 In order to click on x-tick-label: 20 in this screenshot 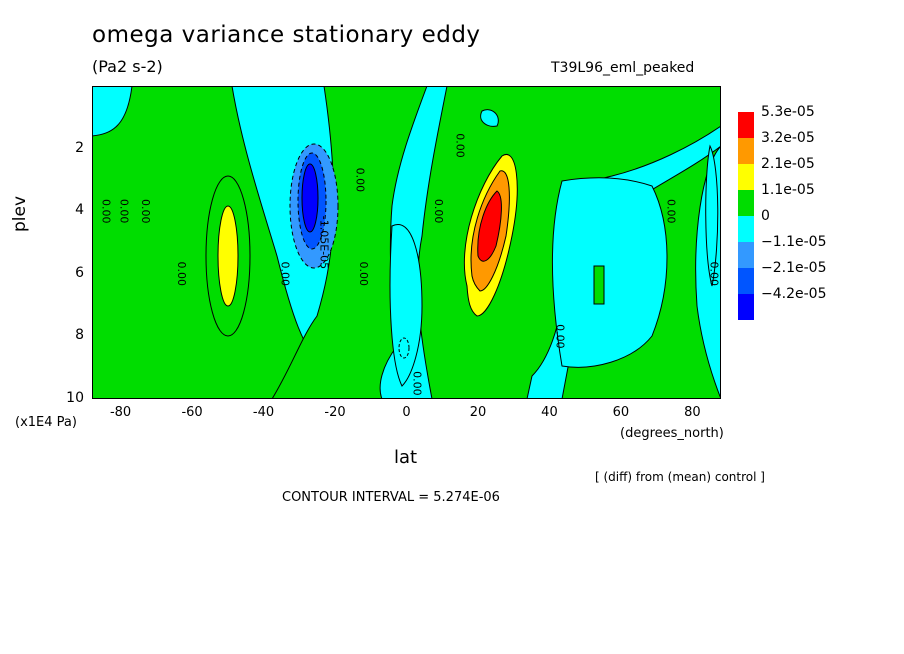, I will do `click(478, 412)`.